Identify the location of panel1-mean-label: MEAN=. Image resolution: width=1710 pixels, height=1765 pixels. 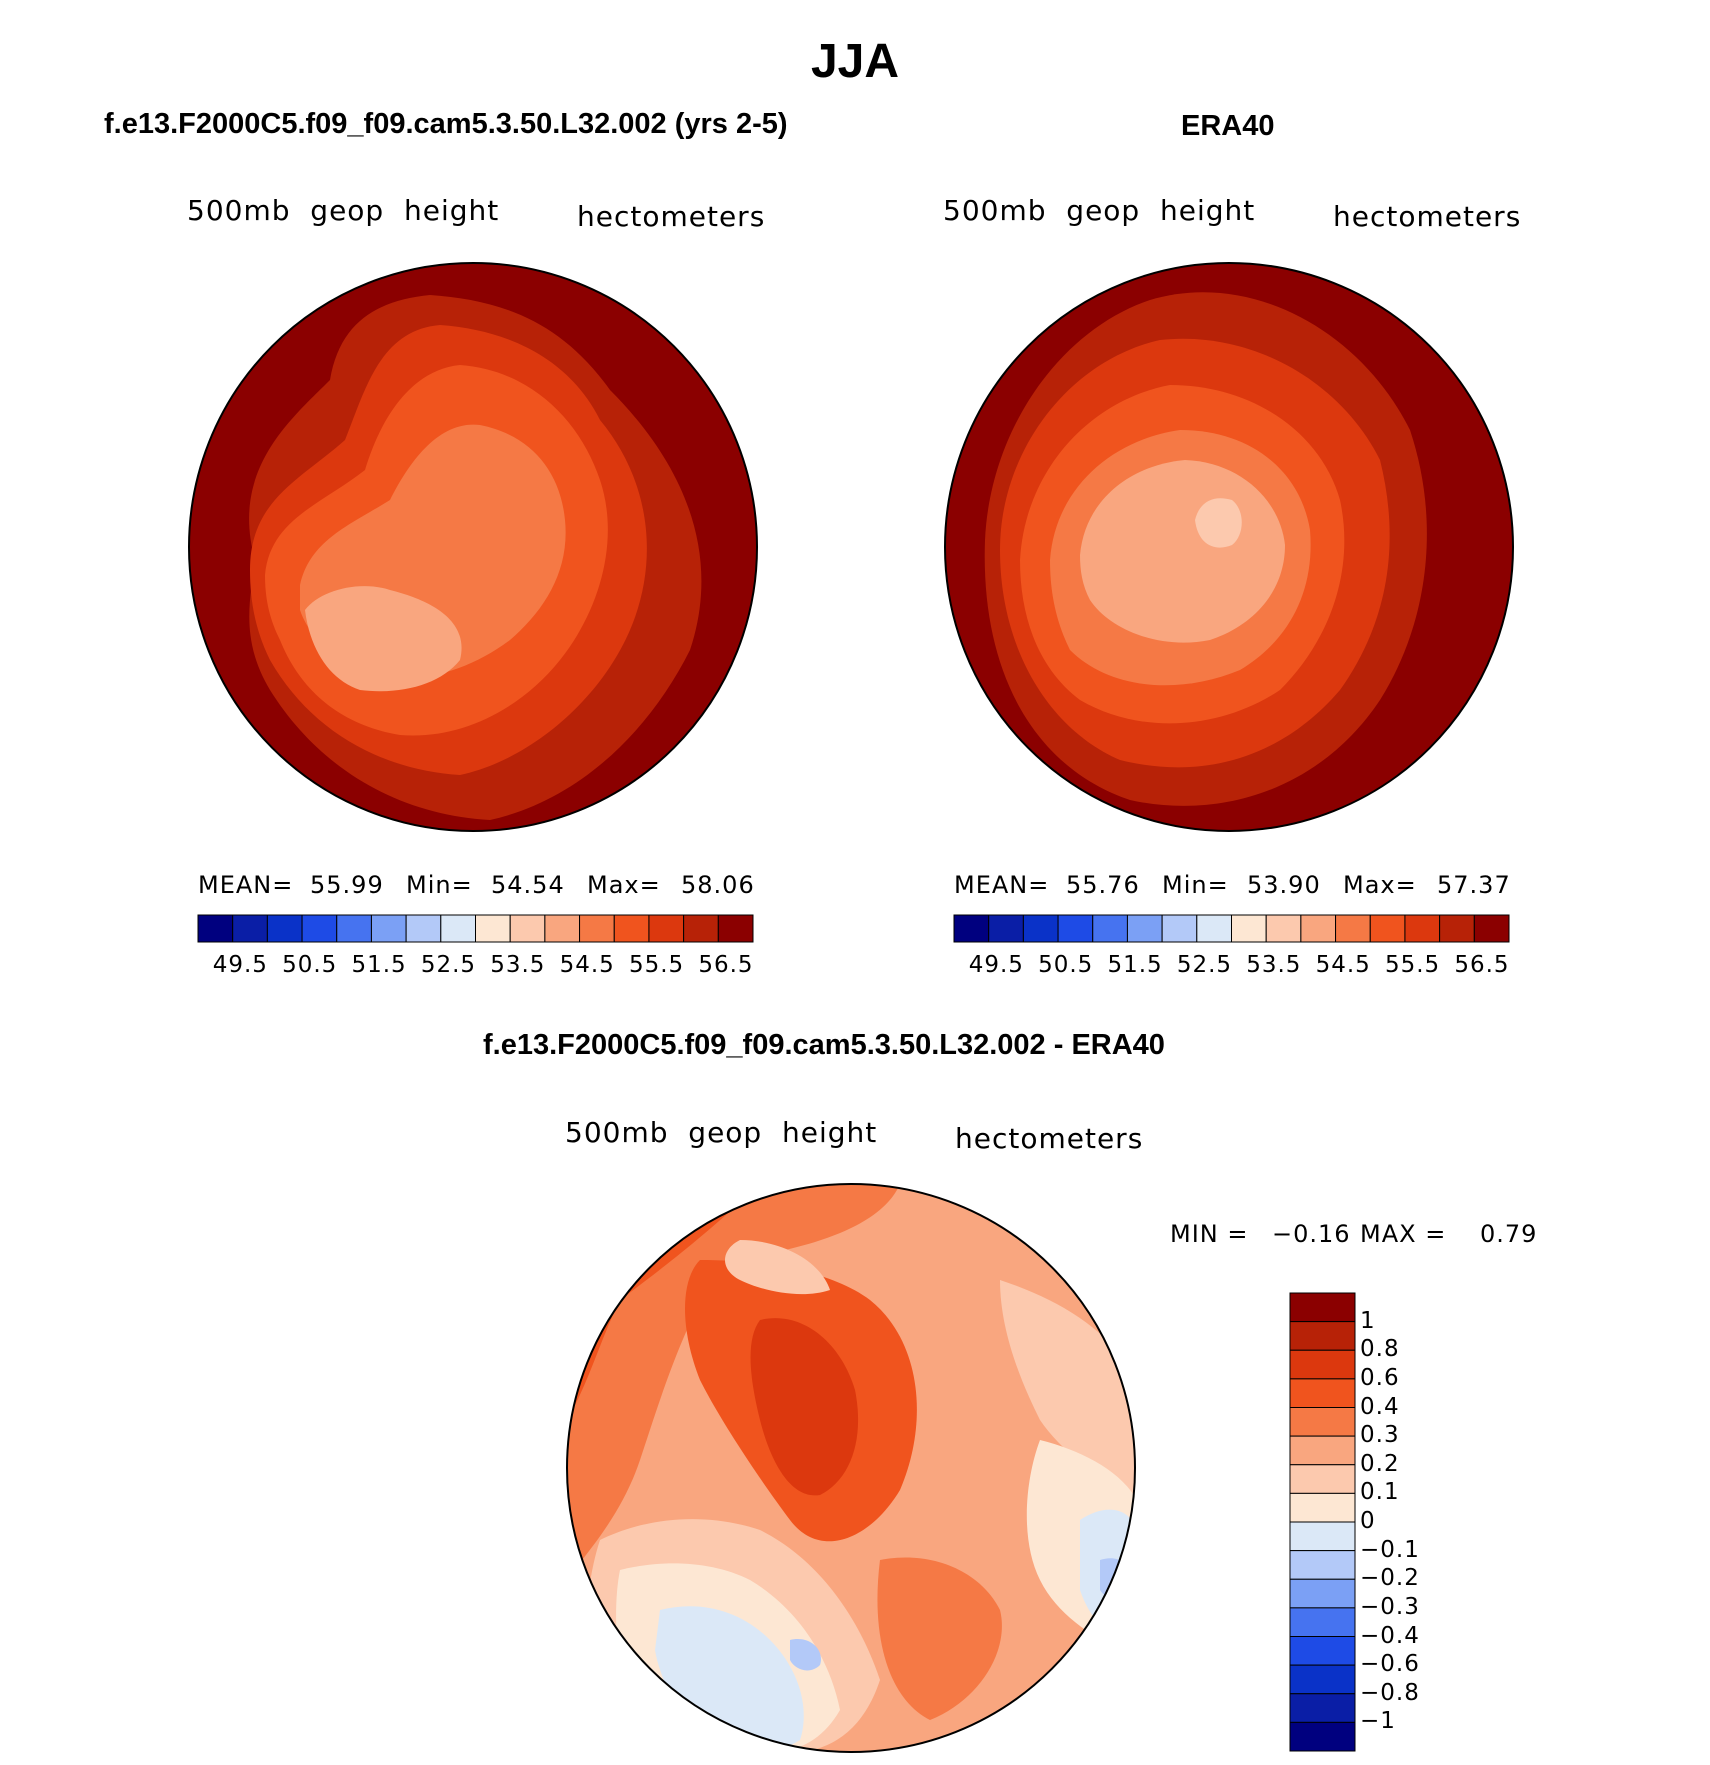
(246, 885).